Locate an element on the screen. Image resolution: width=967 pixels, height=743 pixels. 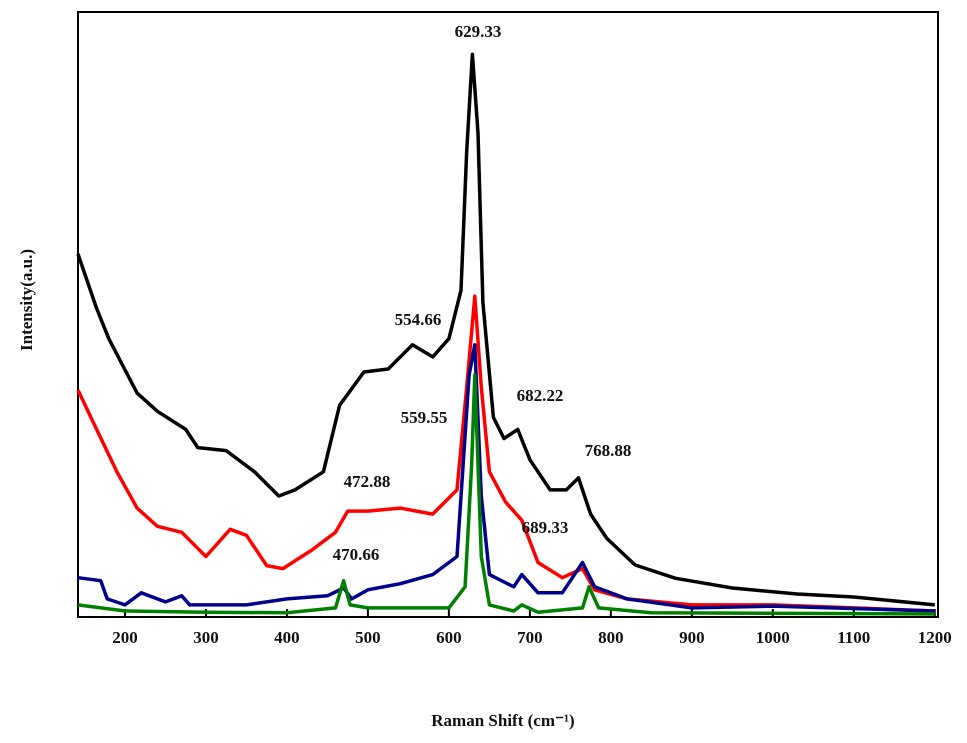
x-axis-label: Raman Shift (cm⁻¹) is located at coordinates (502, 720).